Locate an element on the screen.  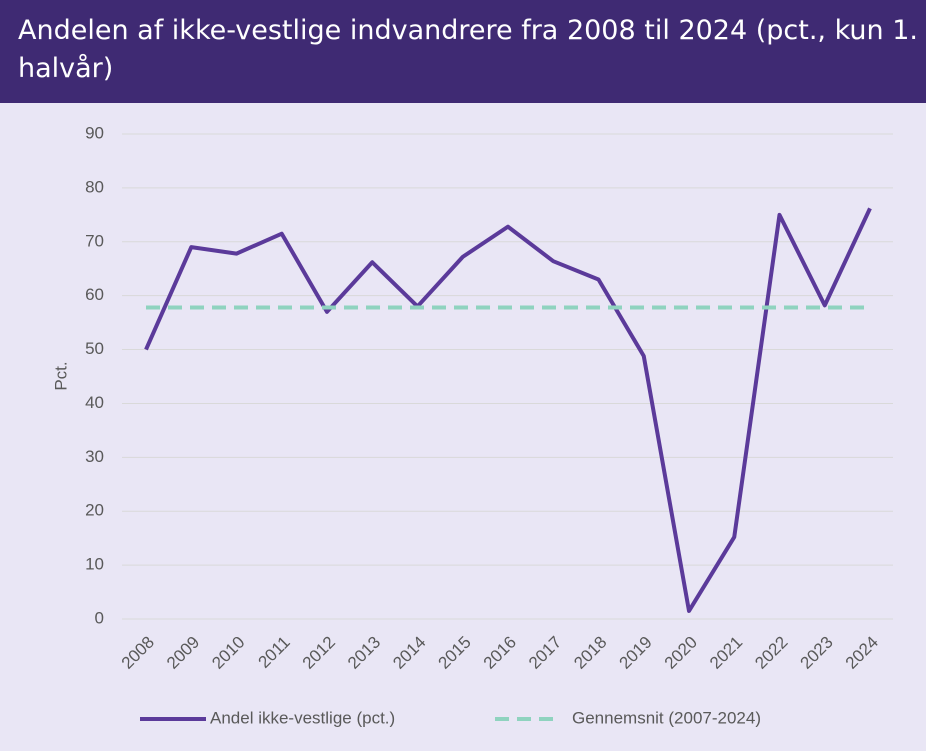
x-tick-label: 2013 is located at coordinates (364, 653).